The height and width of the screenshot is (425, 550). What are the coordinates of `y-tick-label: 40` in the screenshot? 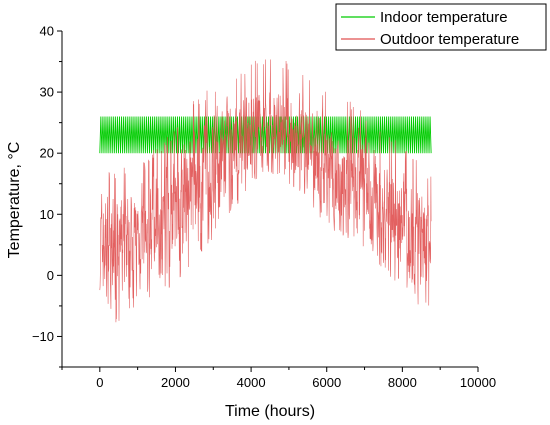 It's located at (47, 31).